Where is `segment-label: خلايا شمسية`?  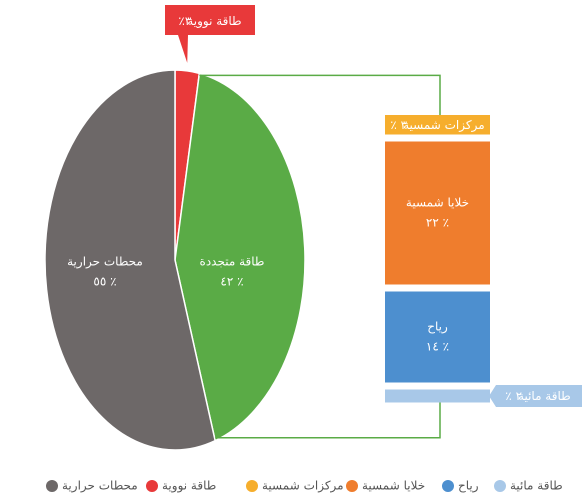 segment-label: خلايا شمسية is located at coordinates (437, 203).